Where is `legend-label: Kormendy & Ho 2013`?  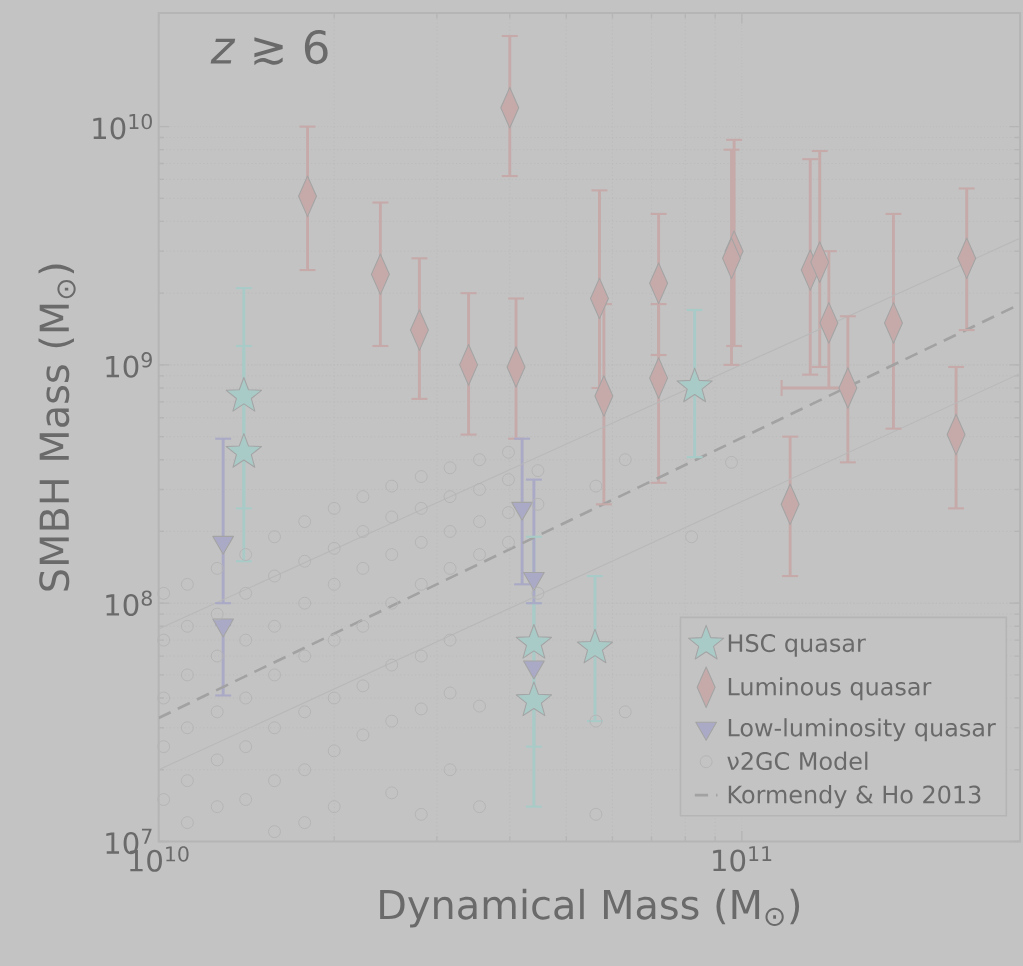 legend-label: Kormendy & Ho 2013 is located at coordinates (854, 797).